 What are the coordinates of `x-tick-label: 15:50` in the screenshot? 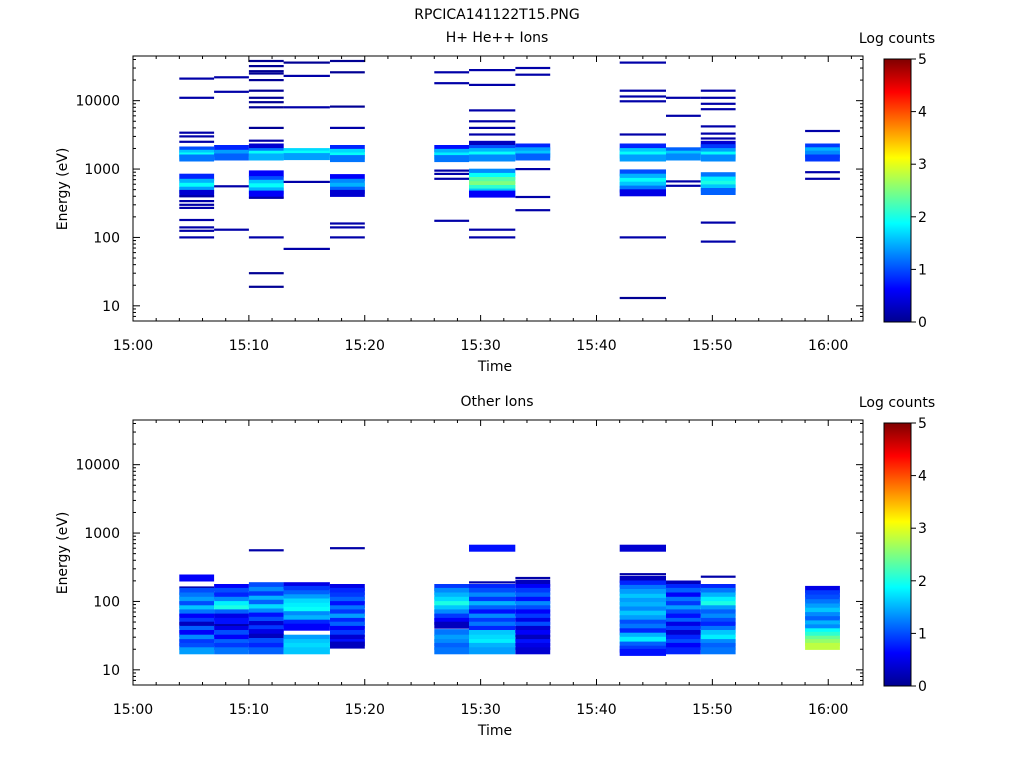 It's located at (712, 710).